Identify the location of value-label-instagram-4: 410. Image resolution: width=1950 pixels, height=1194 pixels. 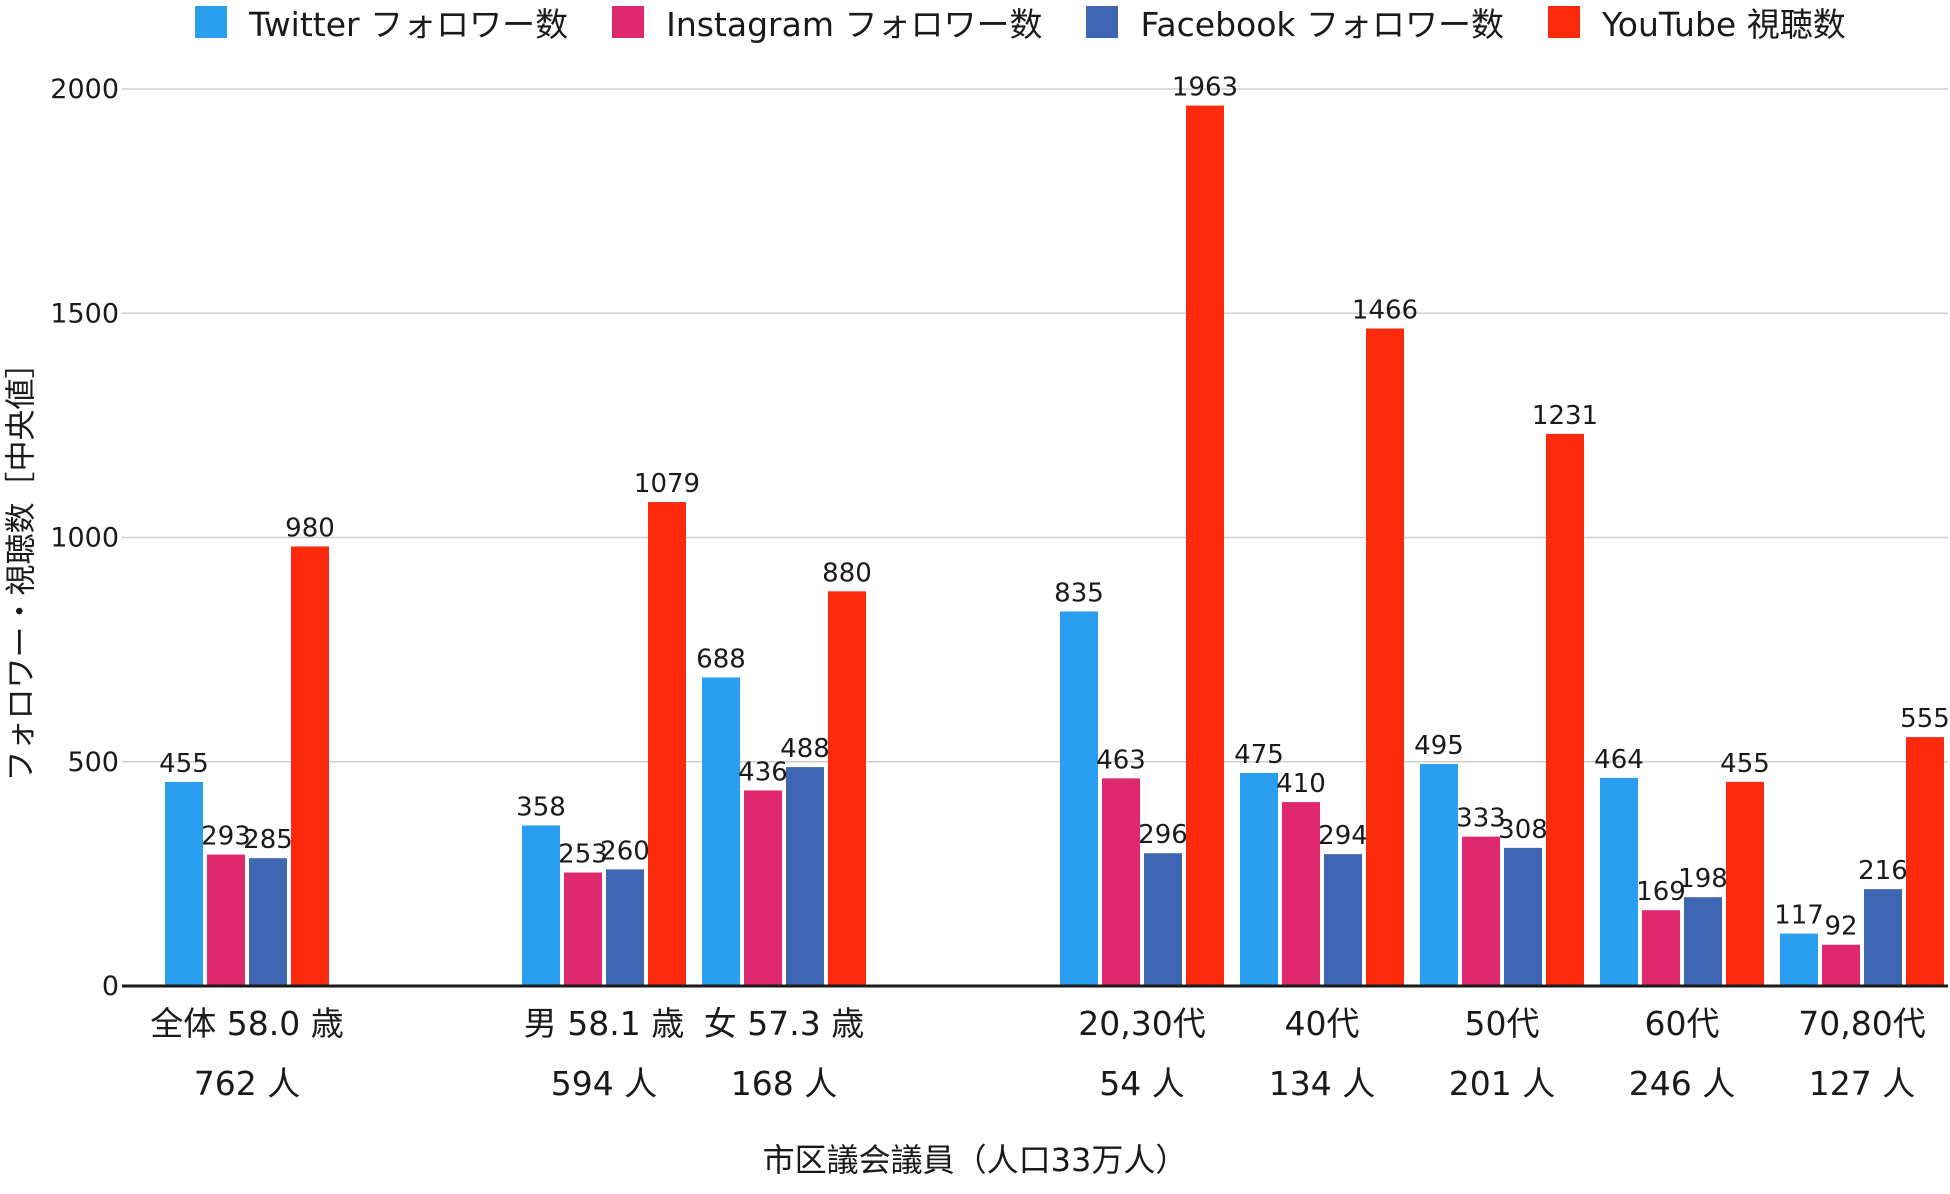
(1301, 784).